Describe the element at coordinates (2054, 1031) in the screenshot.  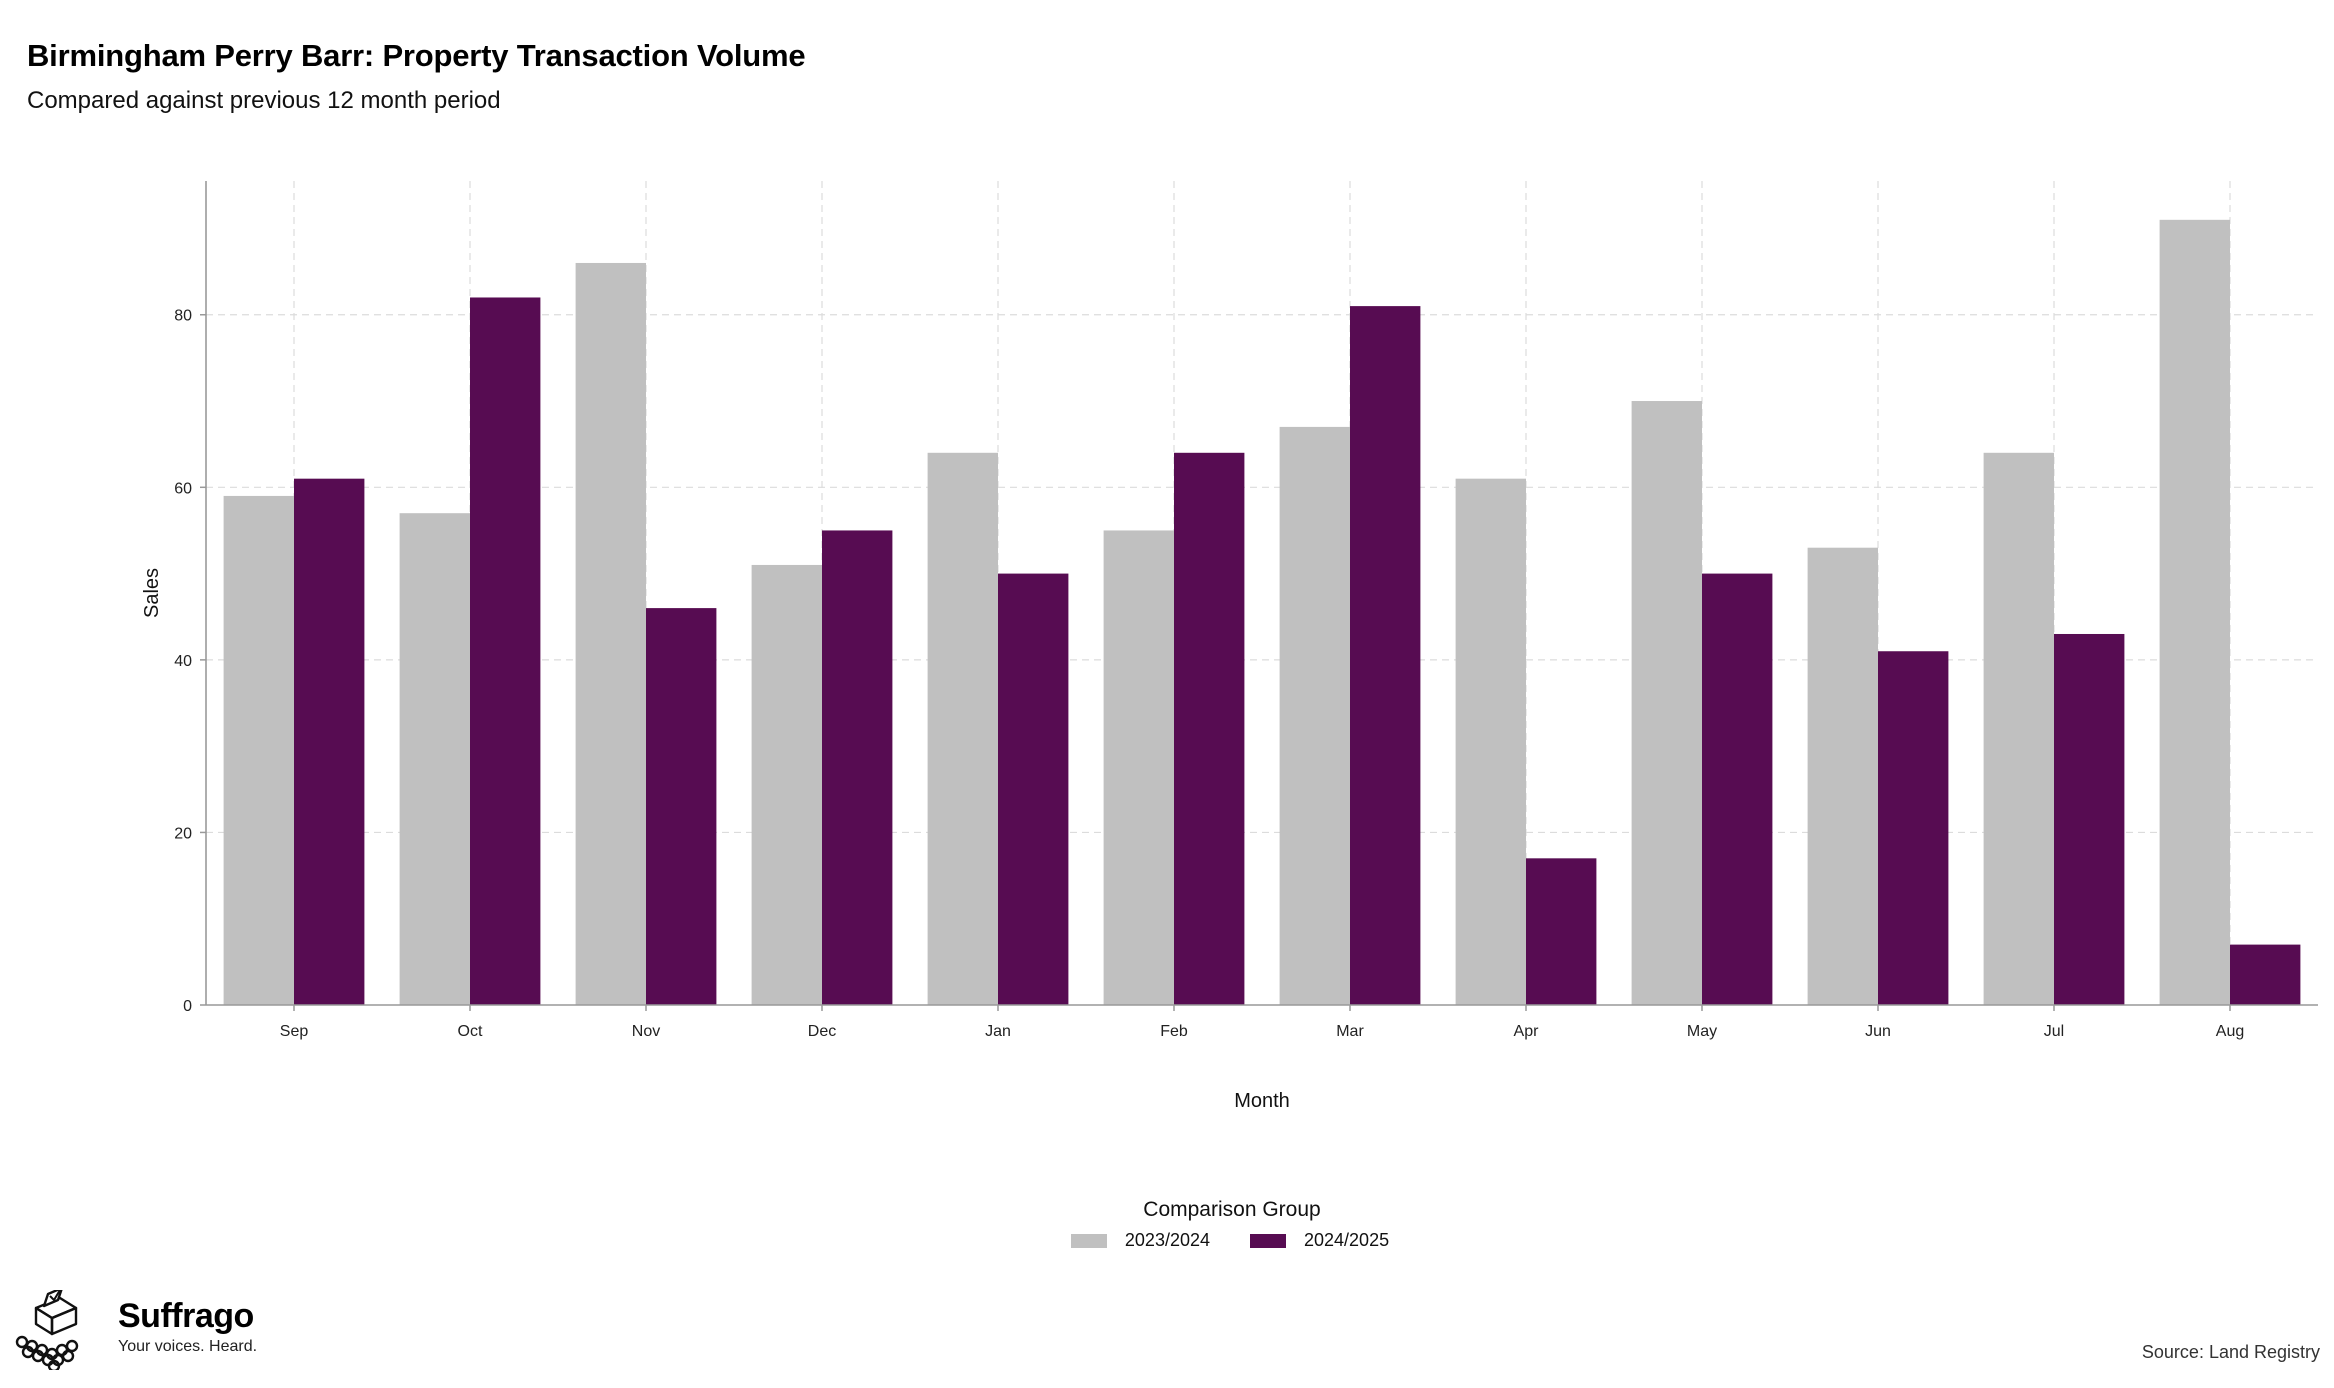
I see `x-tick-label: Jul` at that location.